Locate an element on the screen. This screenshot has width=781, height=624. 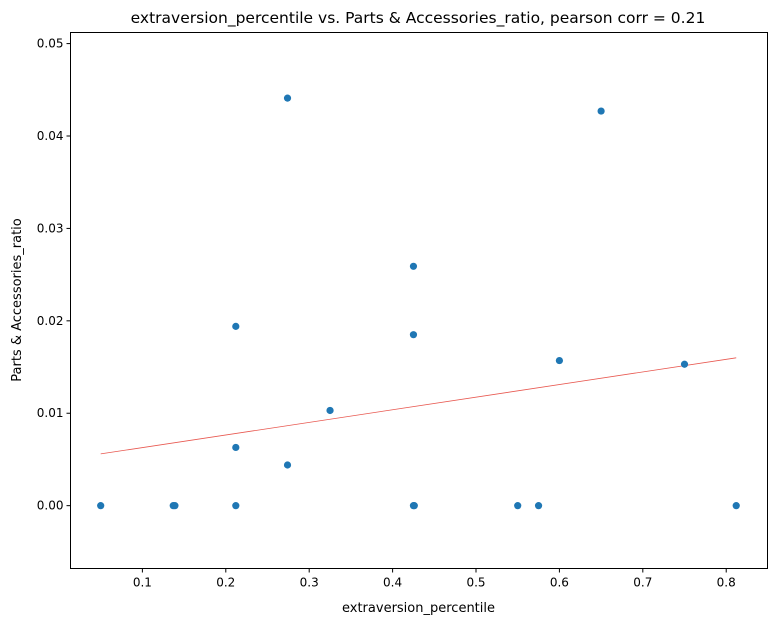
x-tick-label: 0.8 is located at coordinates (726, 583).